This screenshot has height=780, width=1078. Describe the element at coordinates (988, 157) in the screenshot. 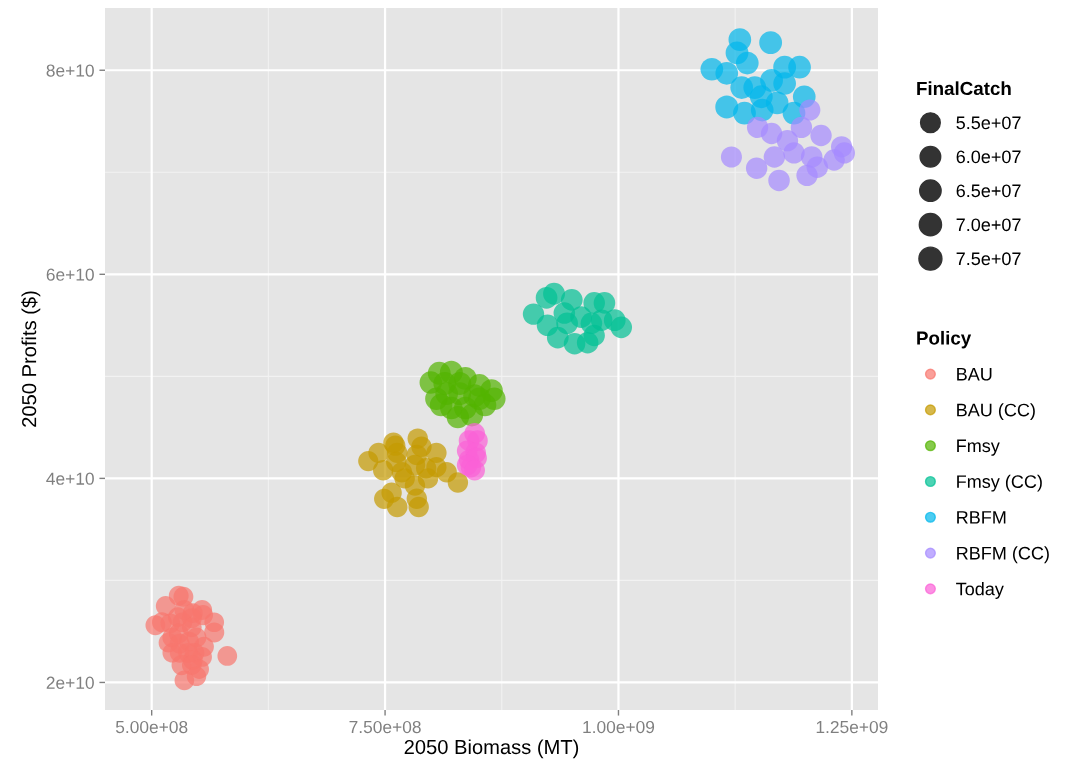

I see `legend-label: 6.0e+07` at that location.